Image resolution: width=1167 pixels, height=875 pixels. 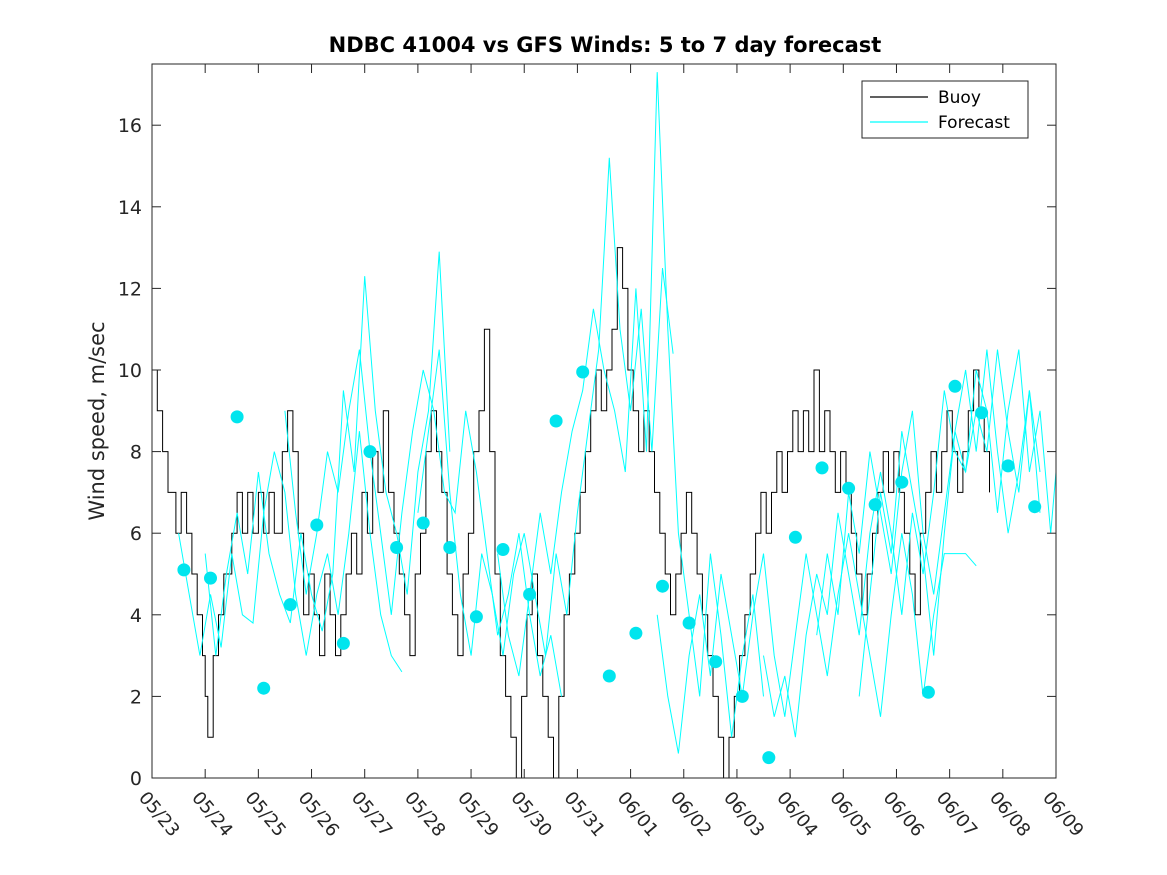 What do you see at coordinates (690, 814) in the screenshot?
I see `x-tick-label: 06/02` at bounding box center [690, 814].